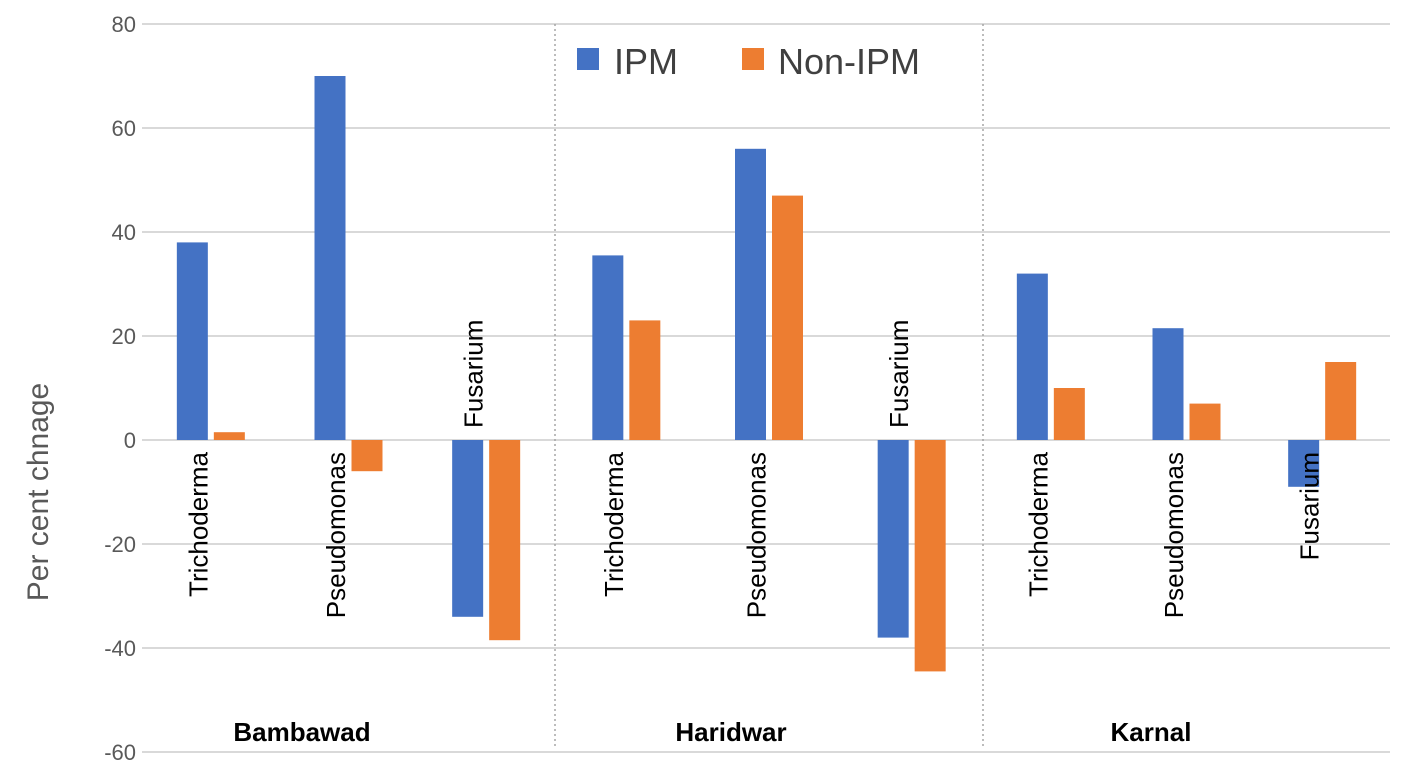 This screenshot has height=776, width=1406. I want to click on legend: IPM Non-IPM, so click(748, 61).